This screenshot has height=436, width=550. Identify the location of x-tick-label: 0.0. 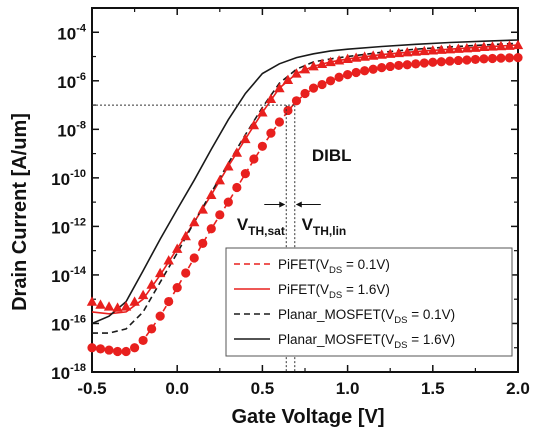
(177, 388).